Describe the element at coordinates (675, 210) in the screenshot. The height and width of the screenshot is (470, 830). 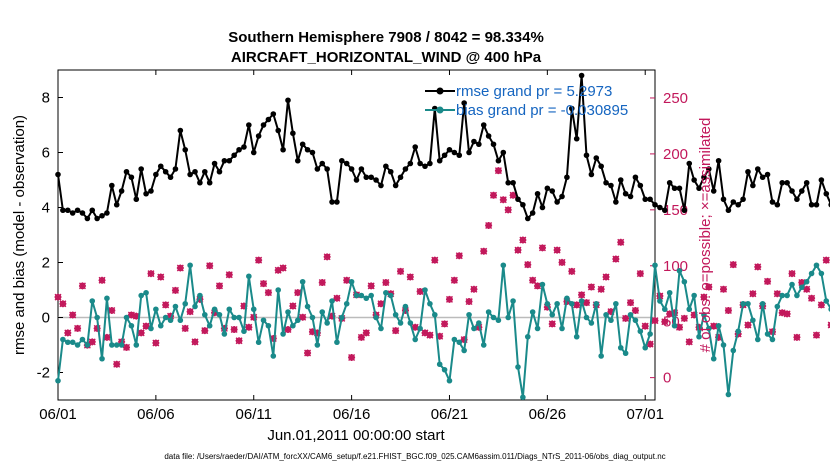
I see `y-right-tick-label: 150` at that location.